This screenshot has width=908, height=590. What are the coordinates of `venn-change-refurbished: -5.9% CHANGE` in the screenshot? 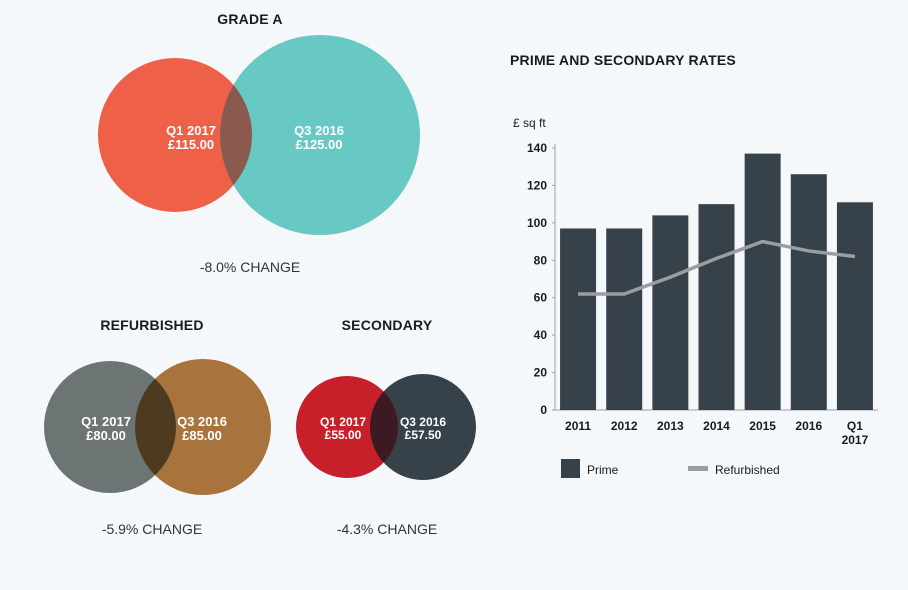 It's located at (152, 529).